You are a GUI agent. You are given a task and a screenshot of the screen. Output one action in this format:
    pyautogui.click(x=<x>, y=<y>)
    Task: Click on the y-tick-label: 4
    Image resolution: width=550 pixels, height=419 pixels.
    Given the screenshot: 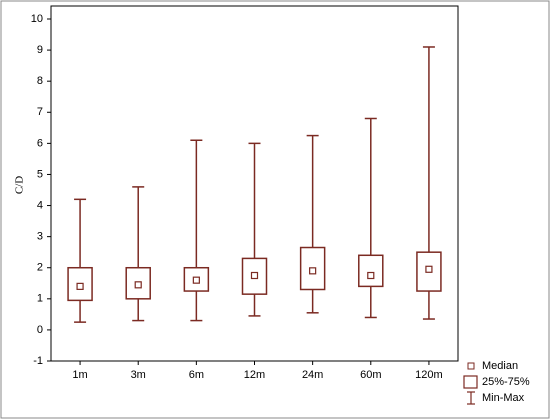 What is the action you would take?
    pyautogui.click(x=40, y=205)
    